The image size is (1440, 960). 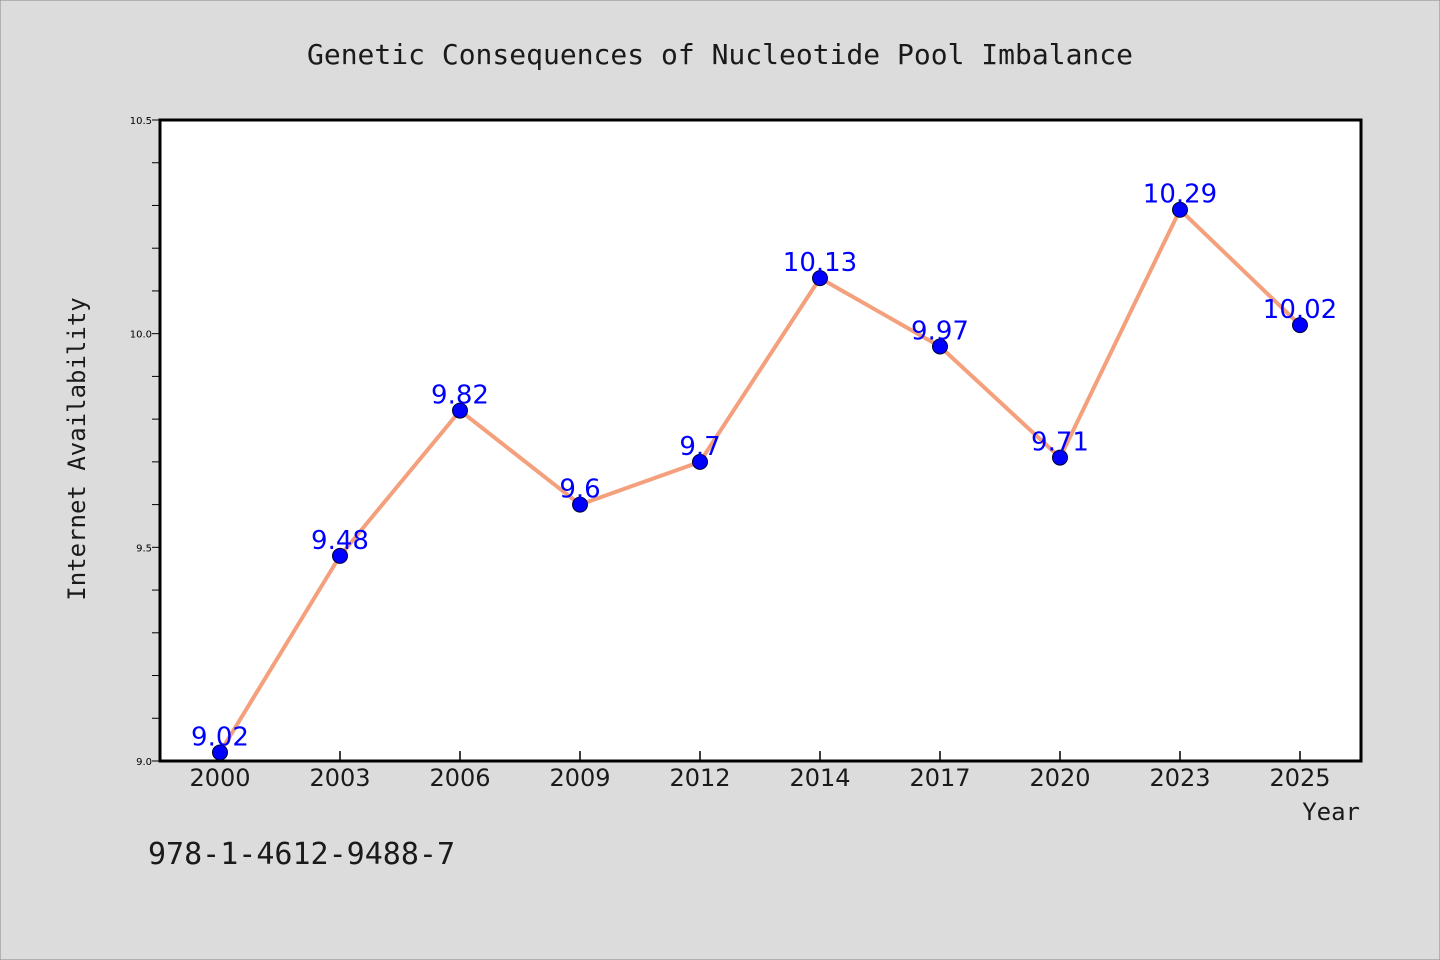 What do you see at coordinates (141, 335) in the screenshot?
I see `y-tick-label: 10.0` at bounding box center [141, 335].